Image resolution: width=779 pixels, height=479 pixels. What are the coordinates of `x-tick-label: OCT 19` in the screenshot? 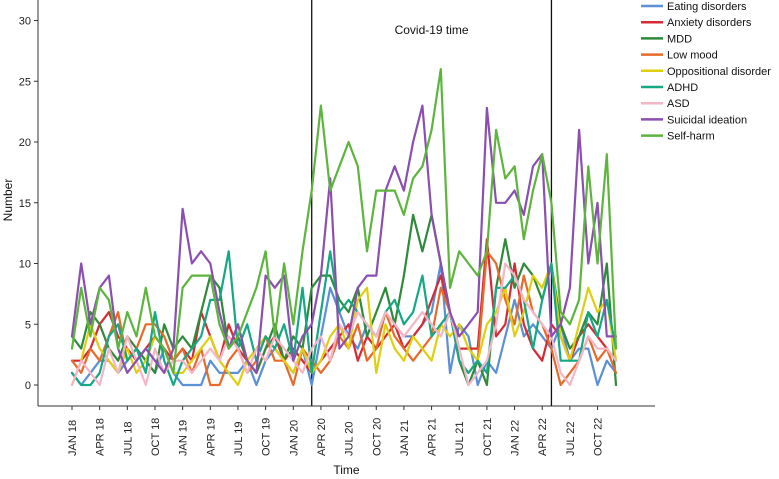 It's located at (267, 437).